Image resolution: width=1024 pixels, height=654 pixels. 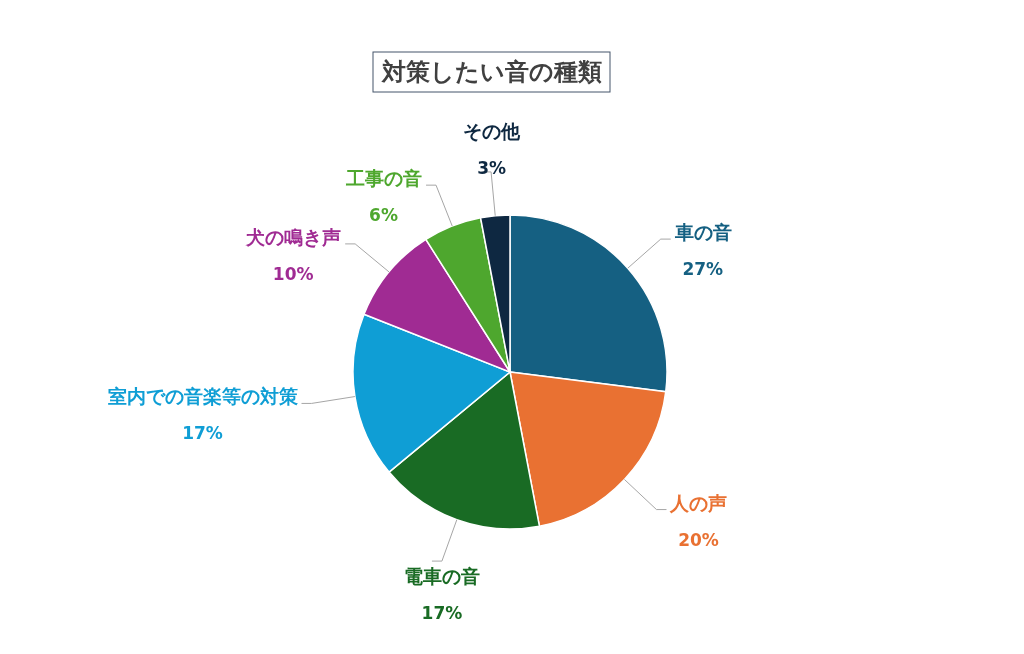 I want to click on chart-title: 対策したい音の種類, so click(x=491, y=72).